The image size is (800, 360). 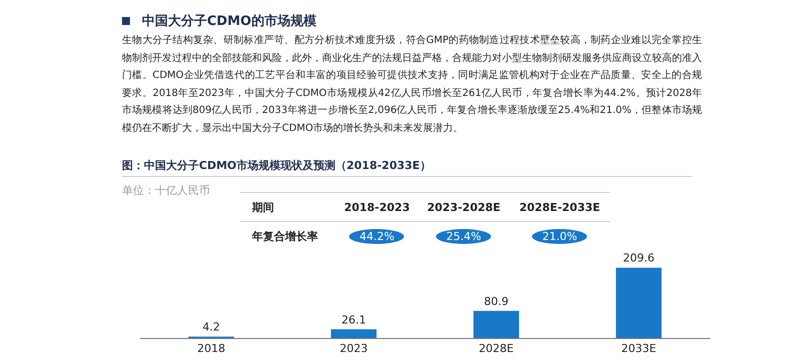 I want to click on chart-title: 图：中国大分子CDMO市场规模现状及预测（2018-2033E）, so click(x=407, y=167).